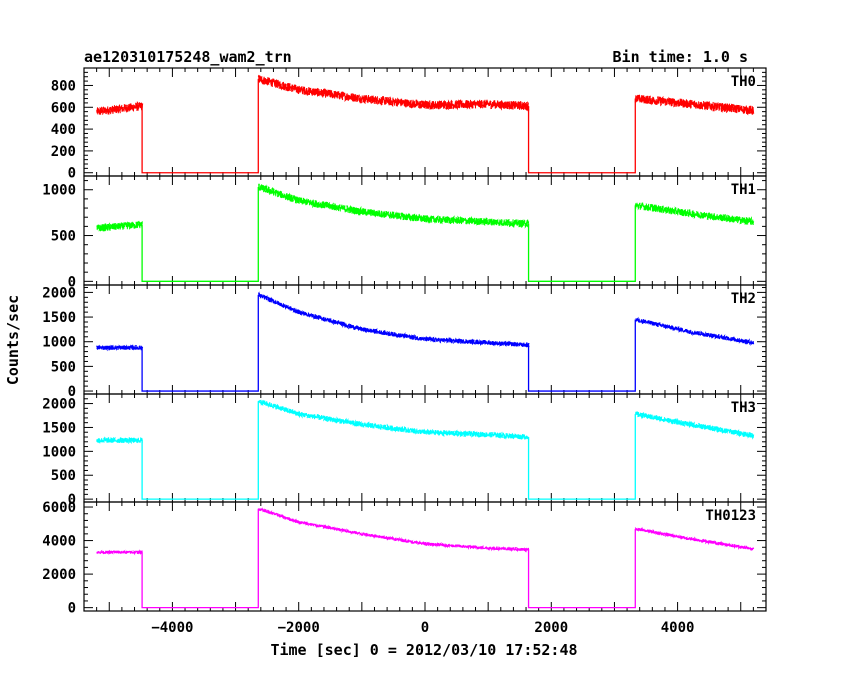 This screenshot has height=680, width=850. What do you see at coordinates (63, 130) in the screenshot?
I see `y-tick-label: 400` at bounding box center [63, 130].